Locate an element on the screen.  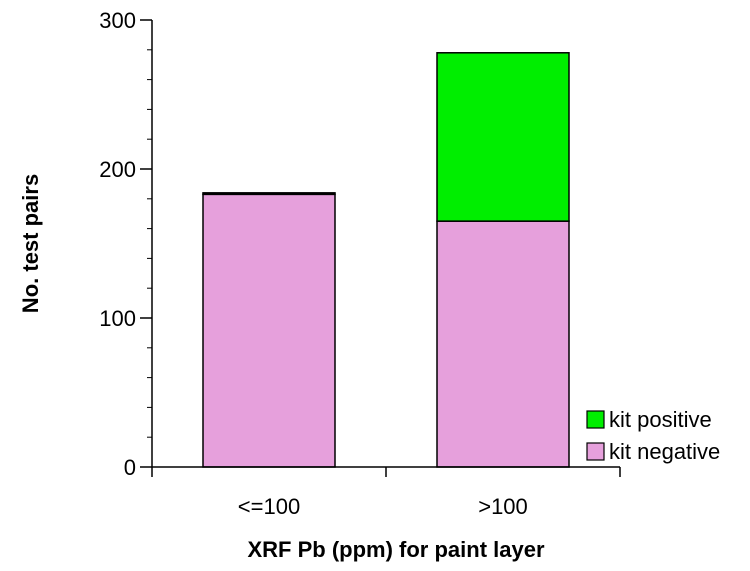
y-tick-label: 200 is located at coordinates (117, 169).